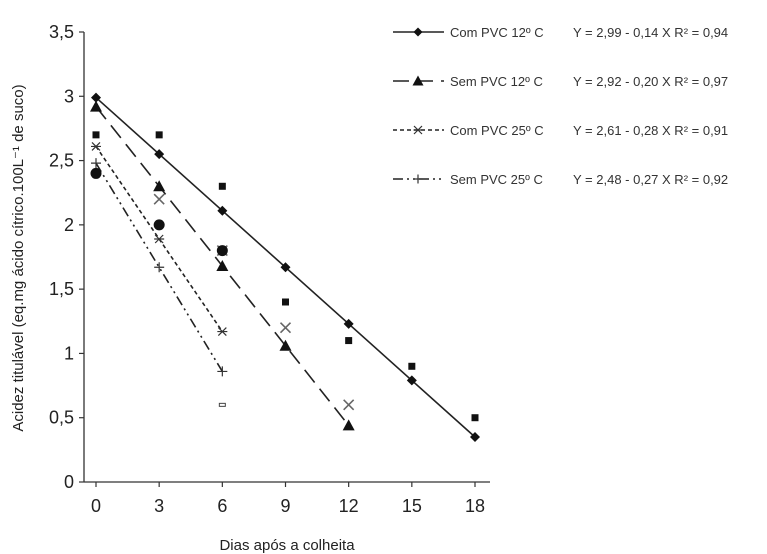 This screenshot has height=554, width=767. What do you see at coordinates (61, 161) in the screenshot?
I see `y-tick-label: 2,5` at bounding box center [61, 161].